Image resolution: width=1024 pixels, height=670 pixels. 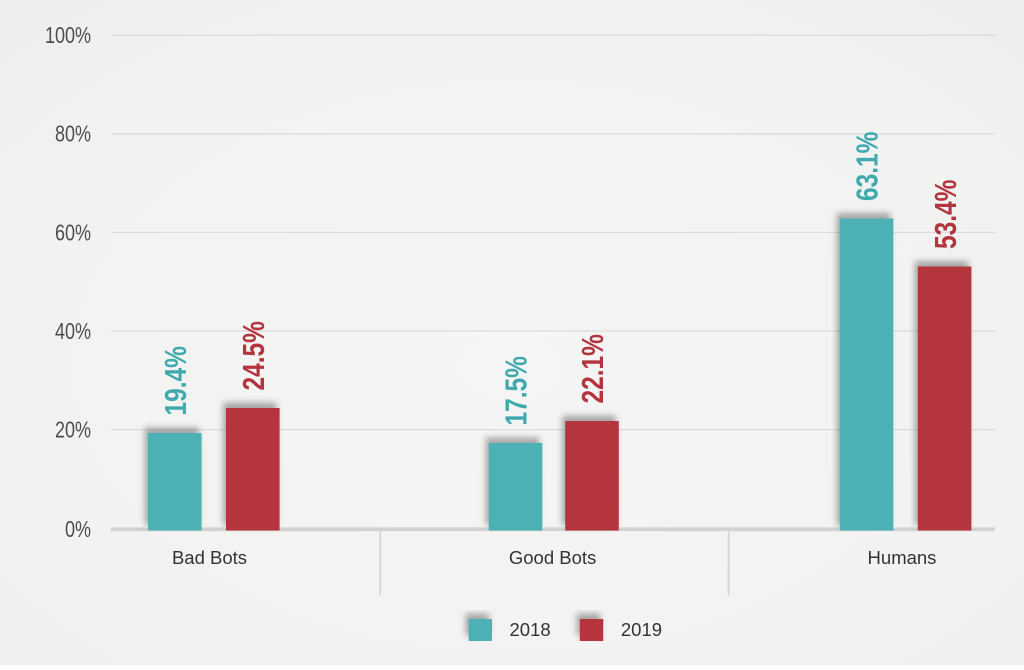 What do you see at coordinates (73, 232) in the screenshot?
I see `svg-text: 60%` at bounding box center [73, 232].